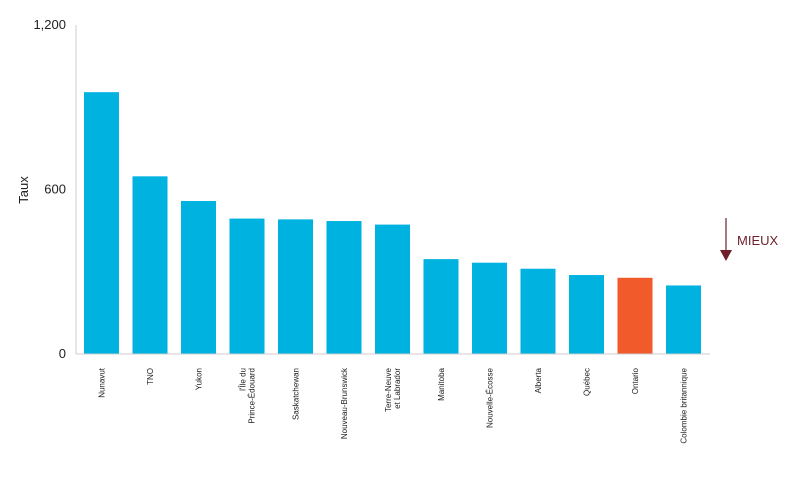  What do you see at coordinates (758, 240) in the screenshot?
I see `better-label: MIEUX` at bounding box center [758, 240].